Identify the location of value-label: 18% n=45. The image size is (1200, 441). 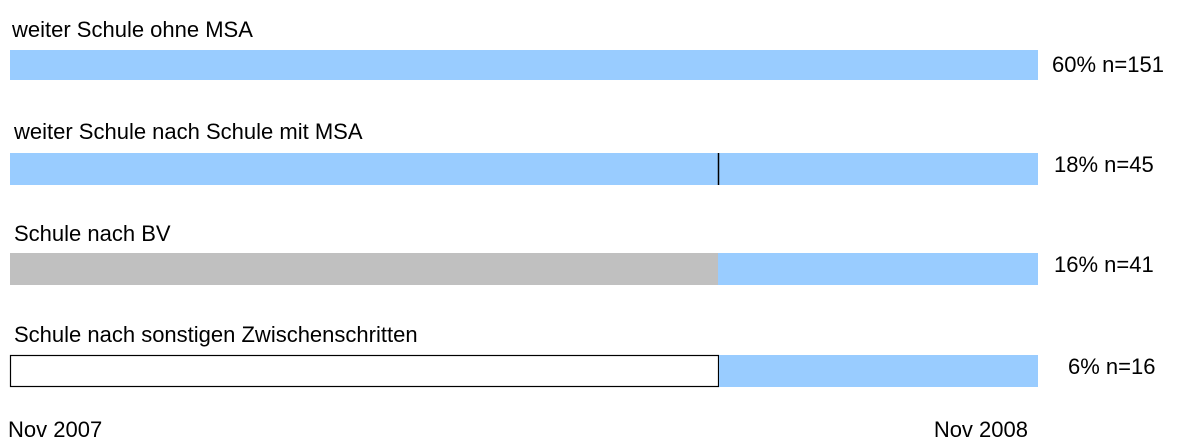
(1104, 164).